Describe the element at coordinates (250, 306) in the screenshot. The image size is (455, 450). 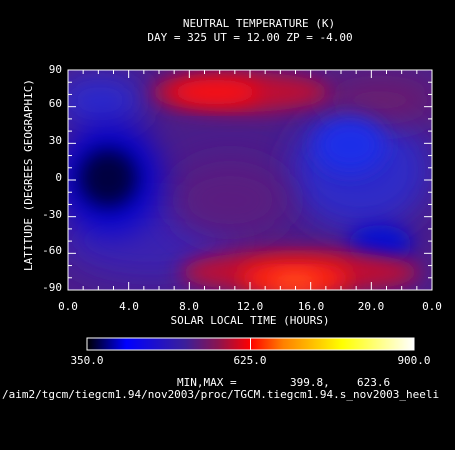
I see `x-tick-label: 12.0` at that location.